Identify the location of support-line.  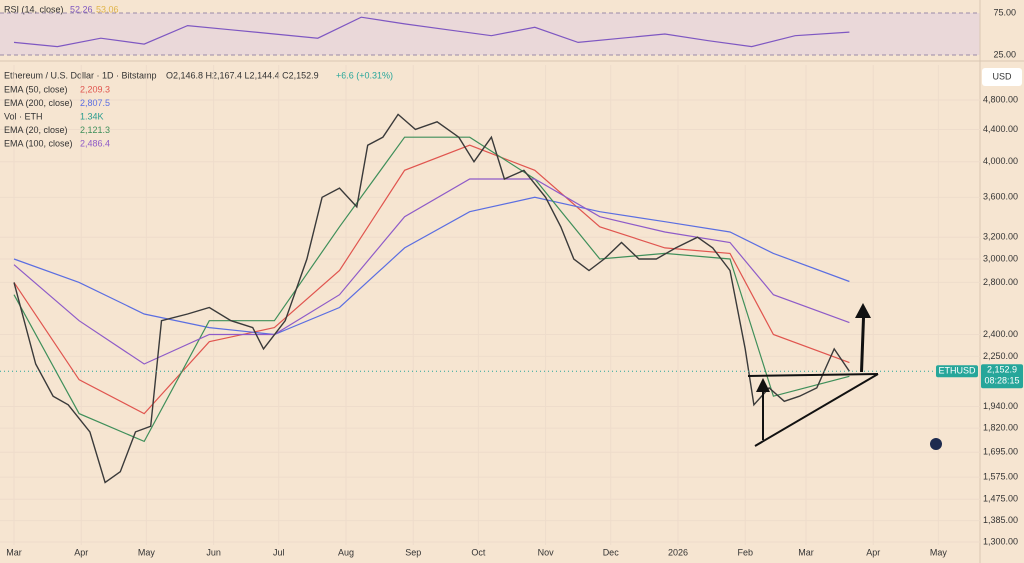
(816, 410).